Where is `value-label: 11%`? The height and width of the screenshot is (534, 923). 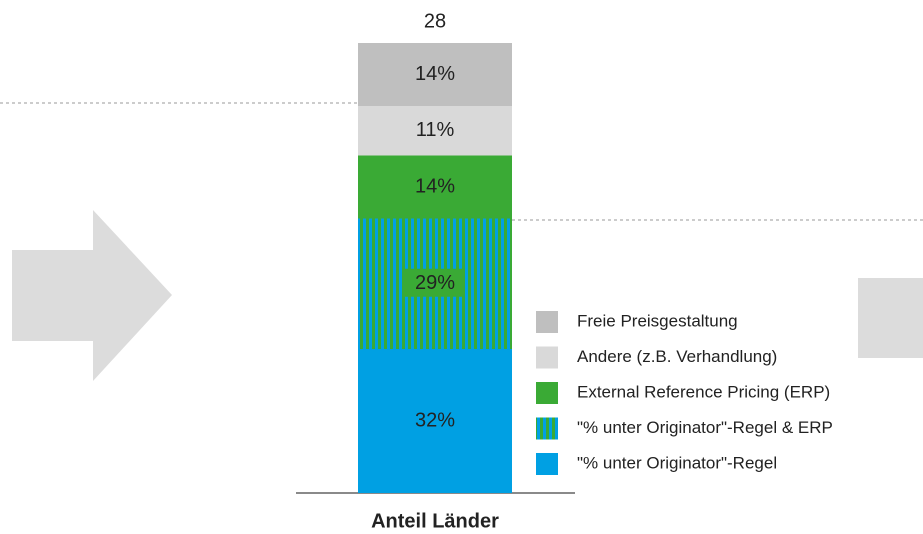 value-label: 11% is located at coordinates (435, 130).